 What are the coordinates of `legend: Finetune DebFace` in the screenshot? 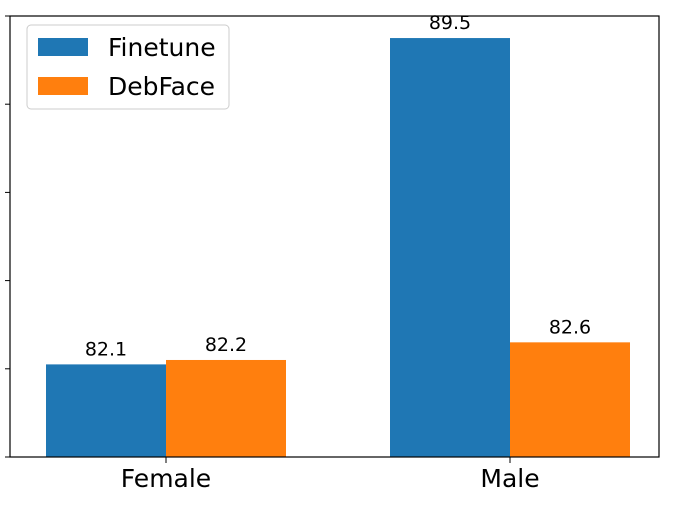 It's located at (128, 67).